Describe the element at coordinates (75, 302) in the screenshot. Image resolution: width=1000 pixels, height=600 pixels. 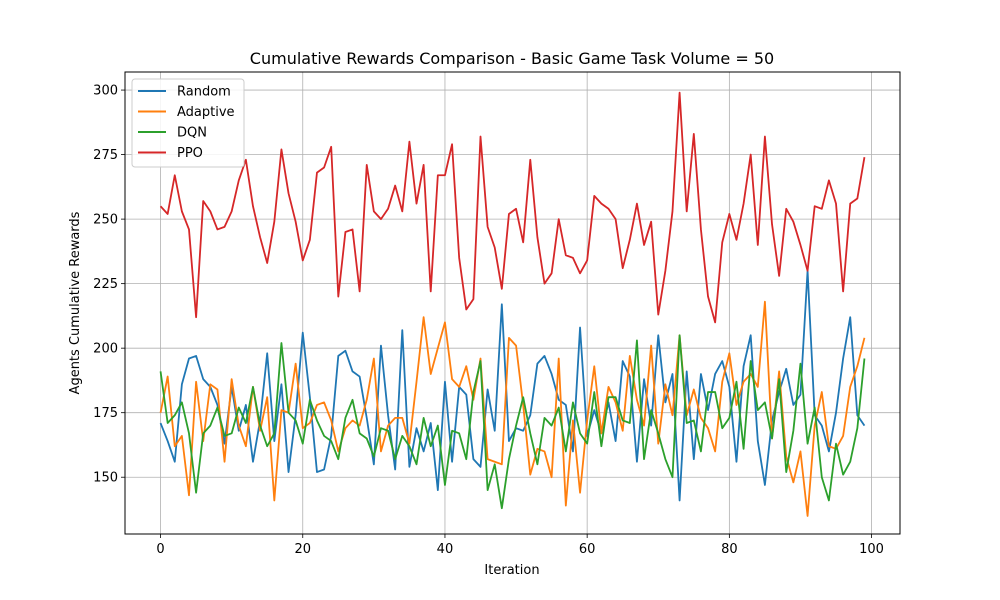
I see `y-axis-label: Agents Cumulative Rewards` at that location.